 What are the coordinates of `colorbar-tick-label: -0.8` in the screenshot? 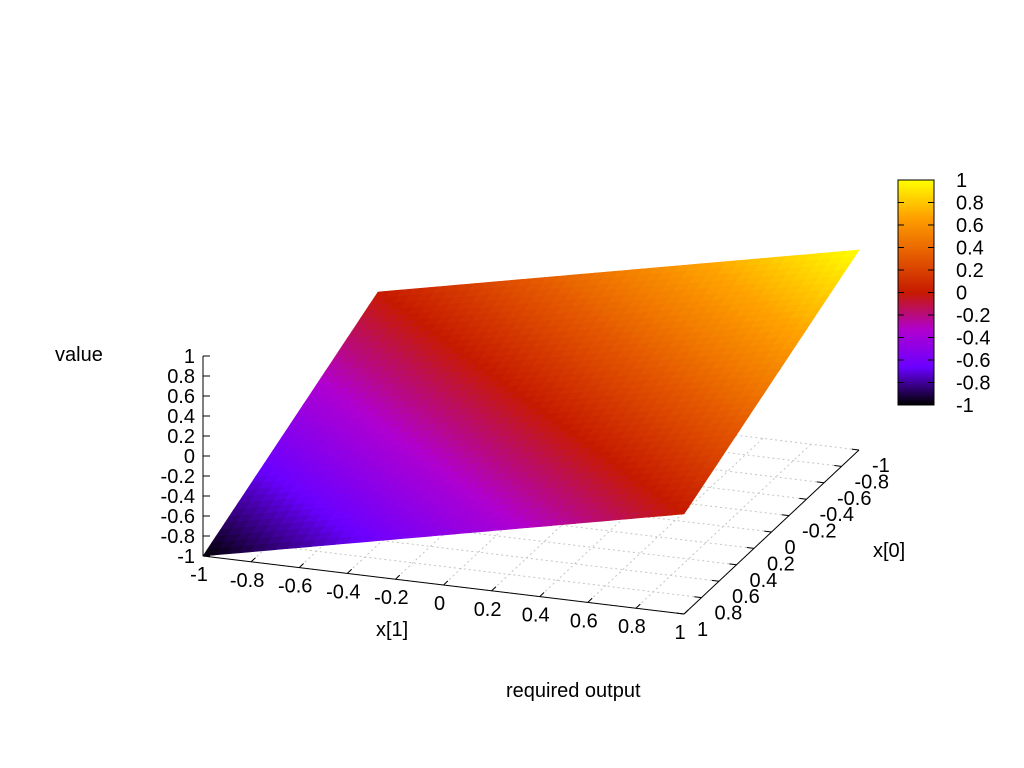 It's located at (973, 384).